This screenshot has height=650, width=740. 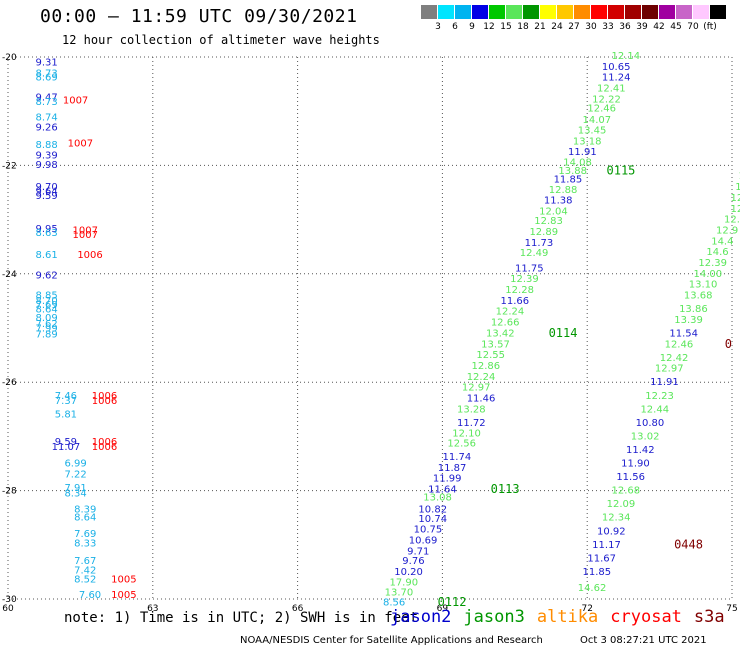 What do you see at coordinates (608, 27) in the screenshot?
I see `color-scale-tick: 33` at bounding box center [608, 27].